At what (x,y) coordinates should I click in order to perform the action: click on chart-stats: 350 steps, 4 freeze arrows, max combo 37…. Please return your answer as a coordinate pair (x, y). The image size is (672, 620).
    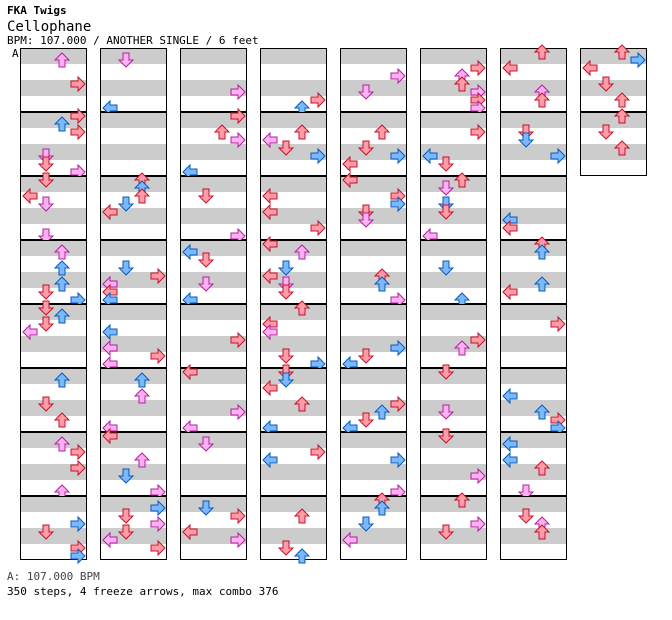
    Looking at the image, I should click on (143, 591).